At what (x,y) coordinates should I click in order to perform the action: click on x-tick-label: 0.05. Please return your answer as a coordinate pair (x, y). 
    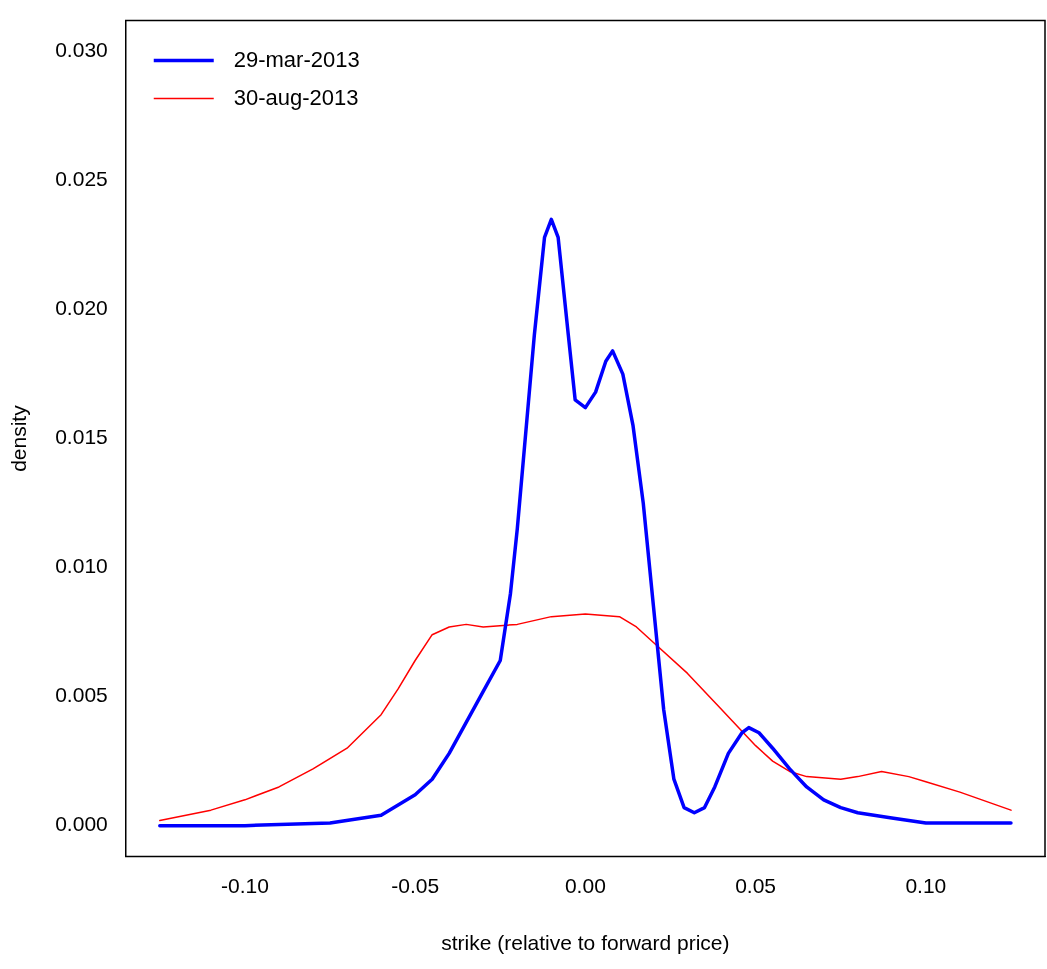
    Looking at the image, I should click on (756, 885).